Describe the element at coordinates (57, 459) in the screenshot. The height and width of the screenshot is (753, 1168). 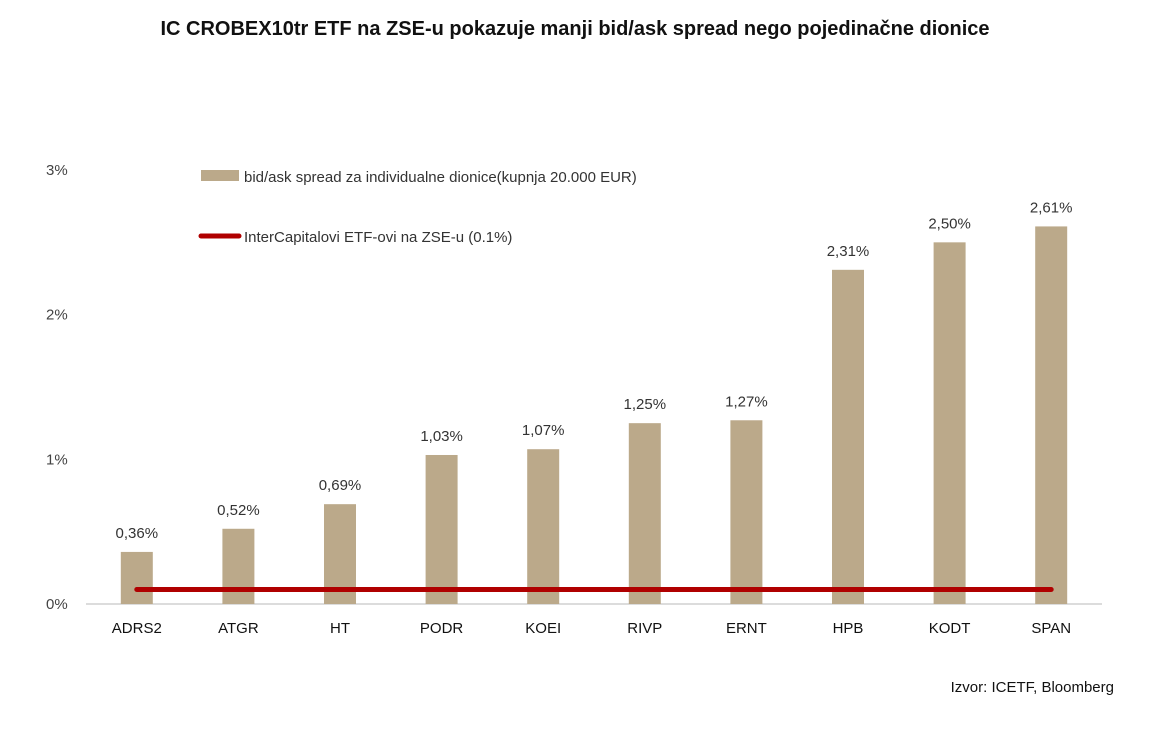
I see `y-tick-label: 1%` at that location.